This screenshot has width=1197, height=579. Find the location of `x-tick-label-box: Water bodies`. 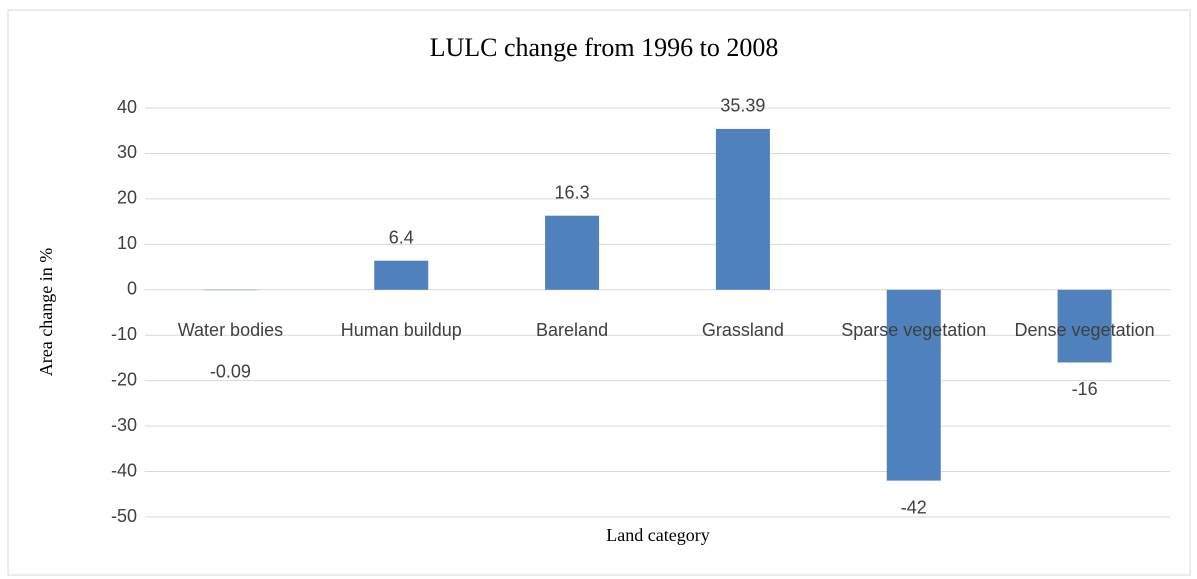

x-tick-label-box: Water bodies is located at coordinates (230, 329).